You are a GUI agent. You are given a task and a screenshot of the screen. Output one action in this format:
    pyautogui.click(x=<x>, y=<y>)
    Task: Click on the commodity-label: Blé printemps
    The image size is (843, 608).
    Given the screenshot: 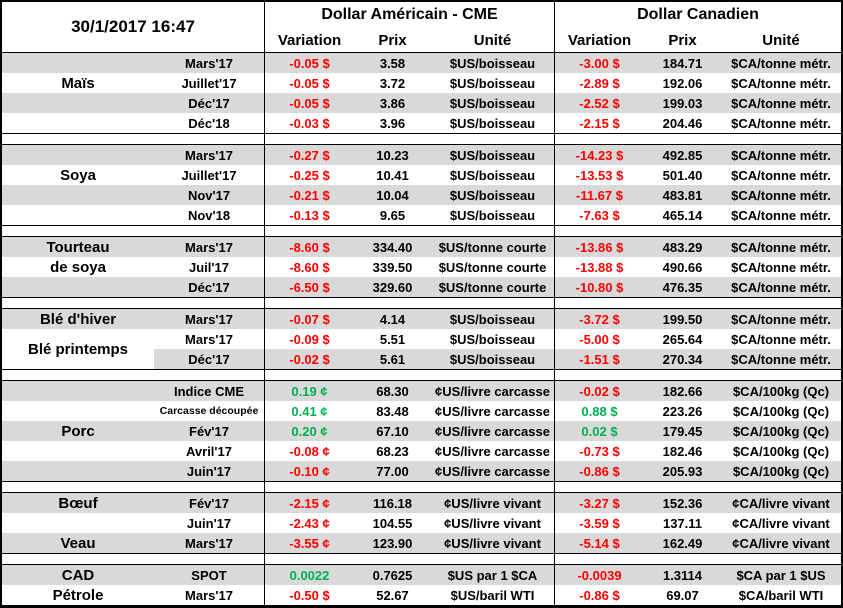 What is the action you would take?
    pyautogui.click(x=78, y=349)
    